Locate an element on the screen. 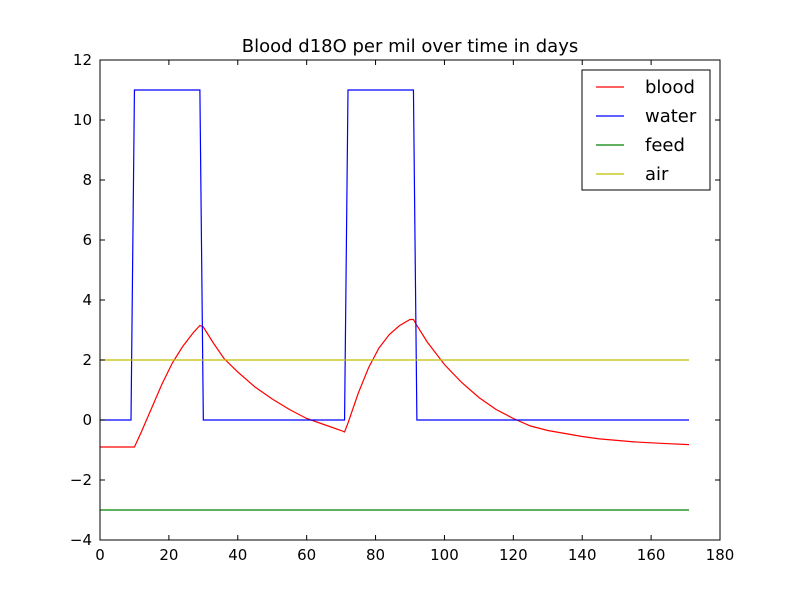 The width and height of the screenshot is (800, 600). y-tick-label: 6 is located at coordinates (87, 240).